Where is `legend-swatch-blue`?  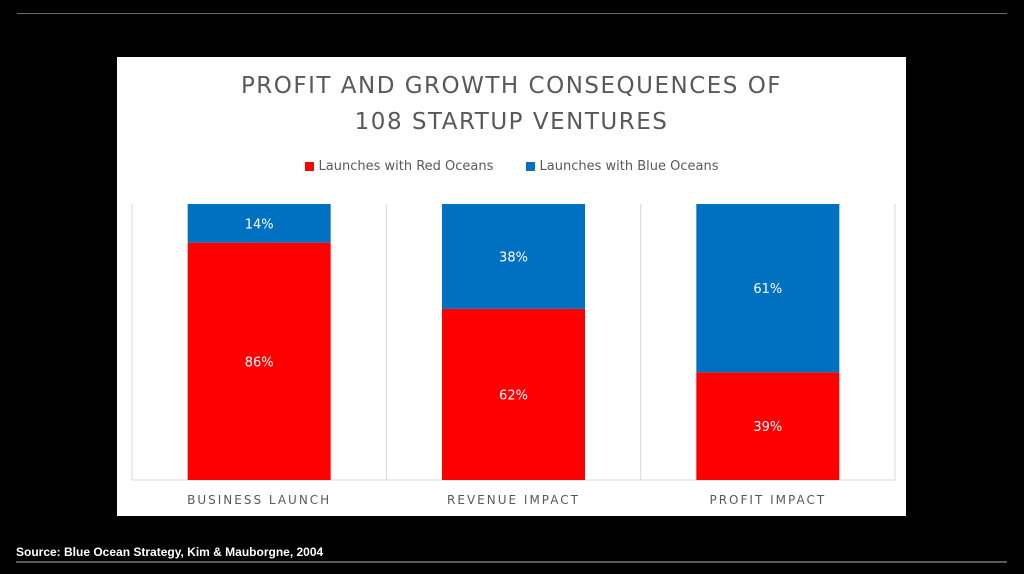
legend-swatch-blue is located at coordinates (530, 166).